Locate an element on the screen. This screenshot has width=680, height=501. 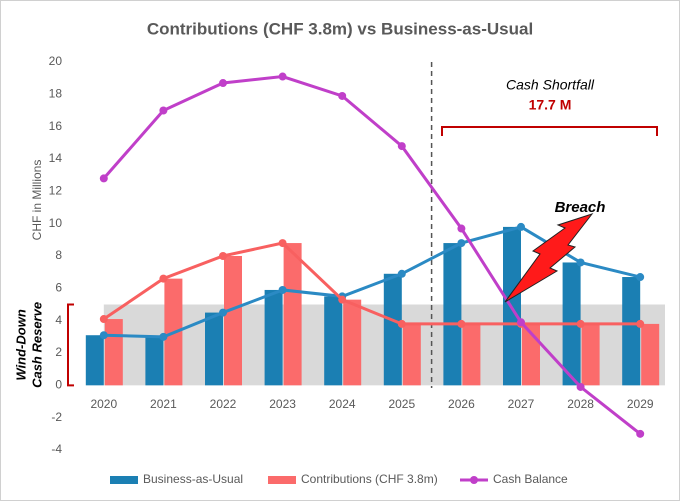
x-tick-label: 2029 is located at coordinates (640, 404).